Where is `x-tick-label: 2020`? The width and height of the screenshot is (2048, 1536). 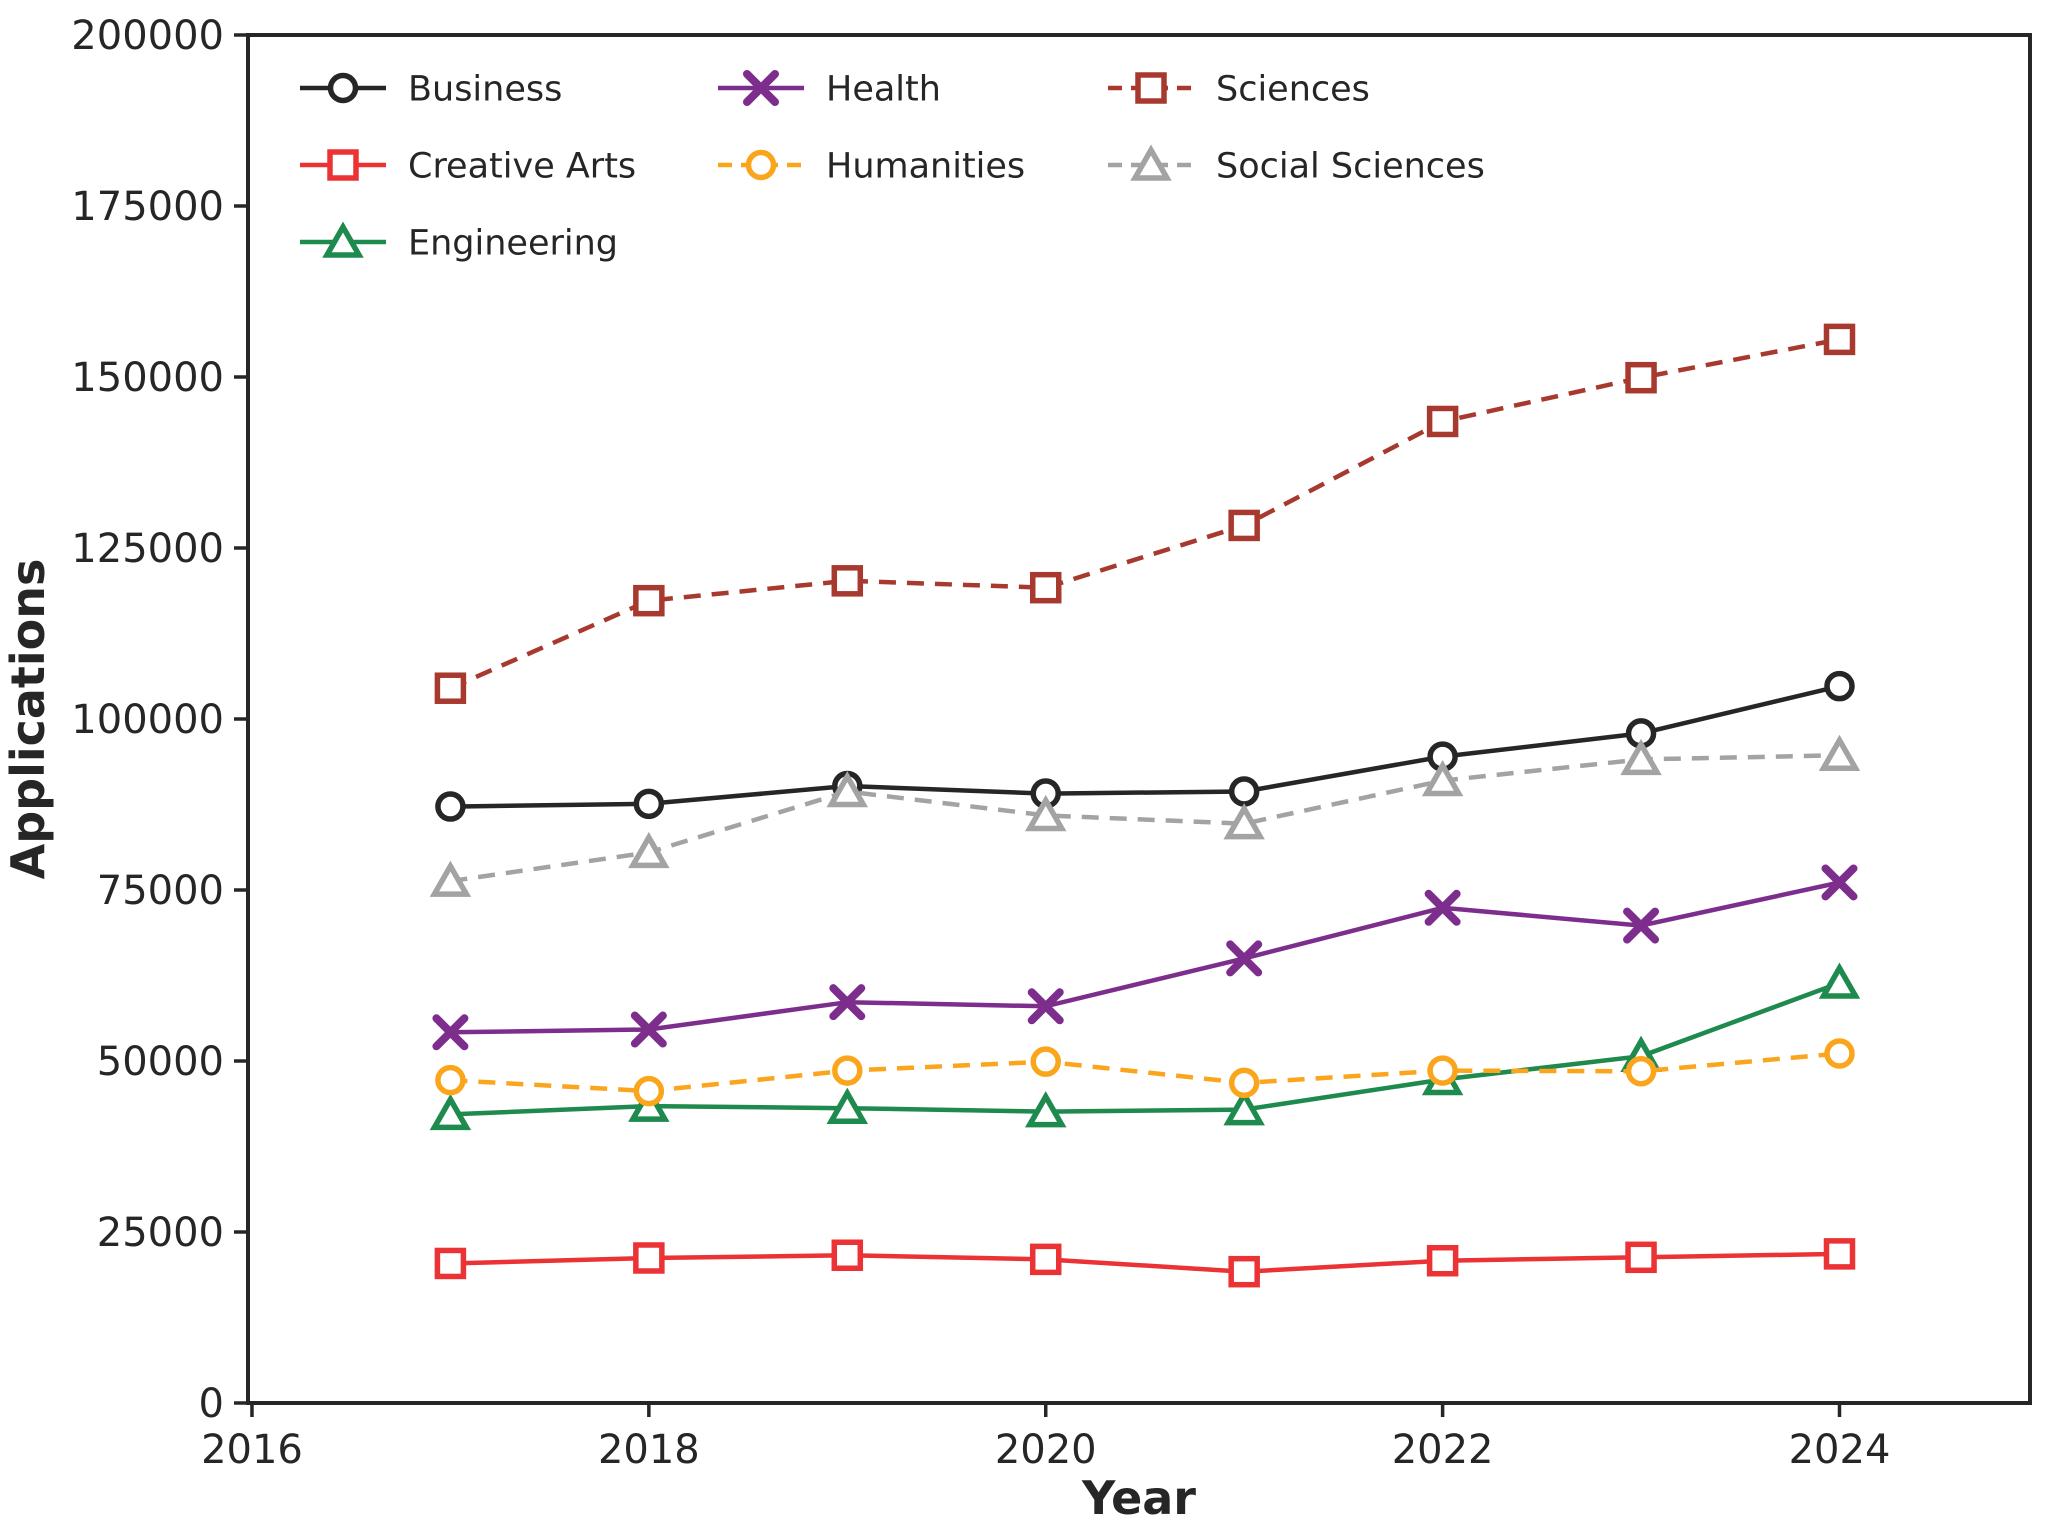
x-tick-label: 2020 is located at coordinates (1046, 1450).